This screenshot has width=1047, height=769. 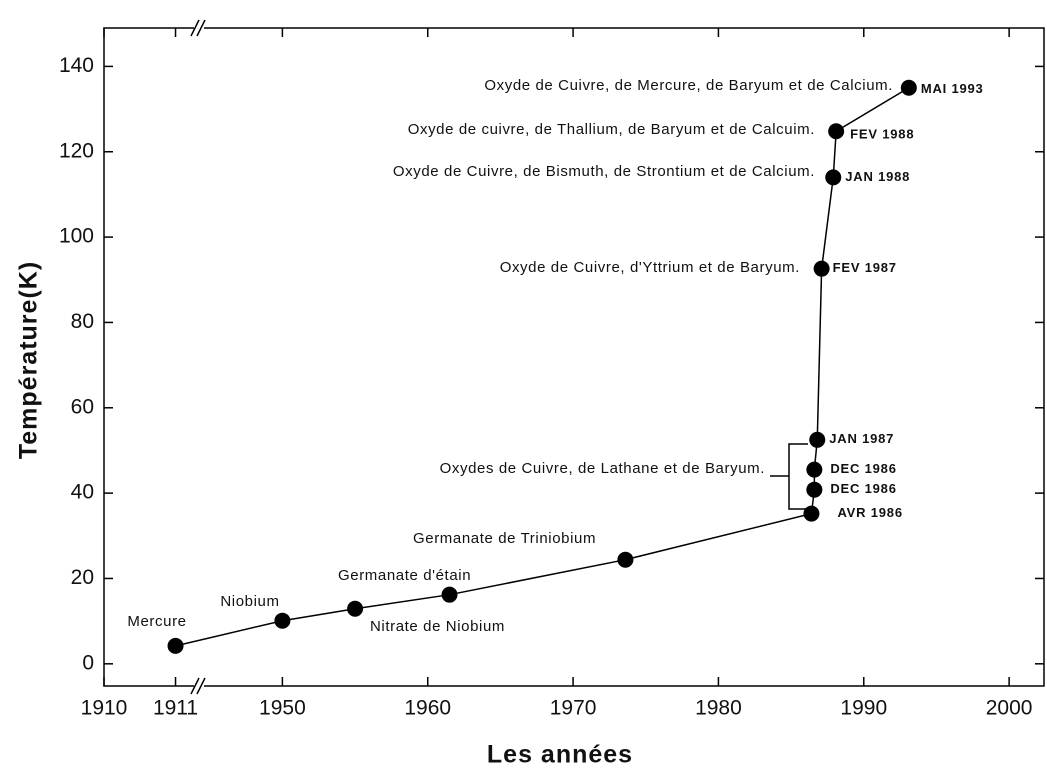 What do you see at coordinates (282, 708) in the screenshot?
I see `x-tick-label: 1950` at bounding box center [282, 708].